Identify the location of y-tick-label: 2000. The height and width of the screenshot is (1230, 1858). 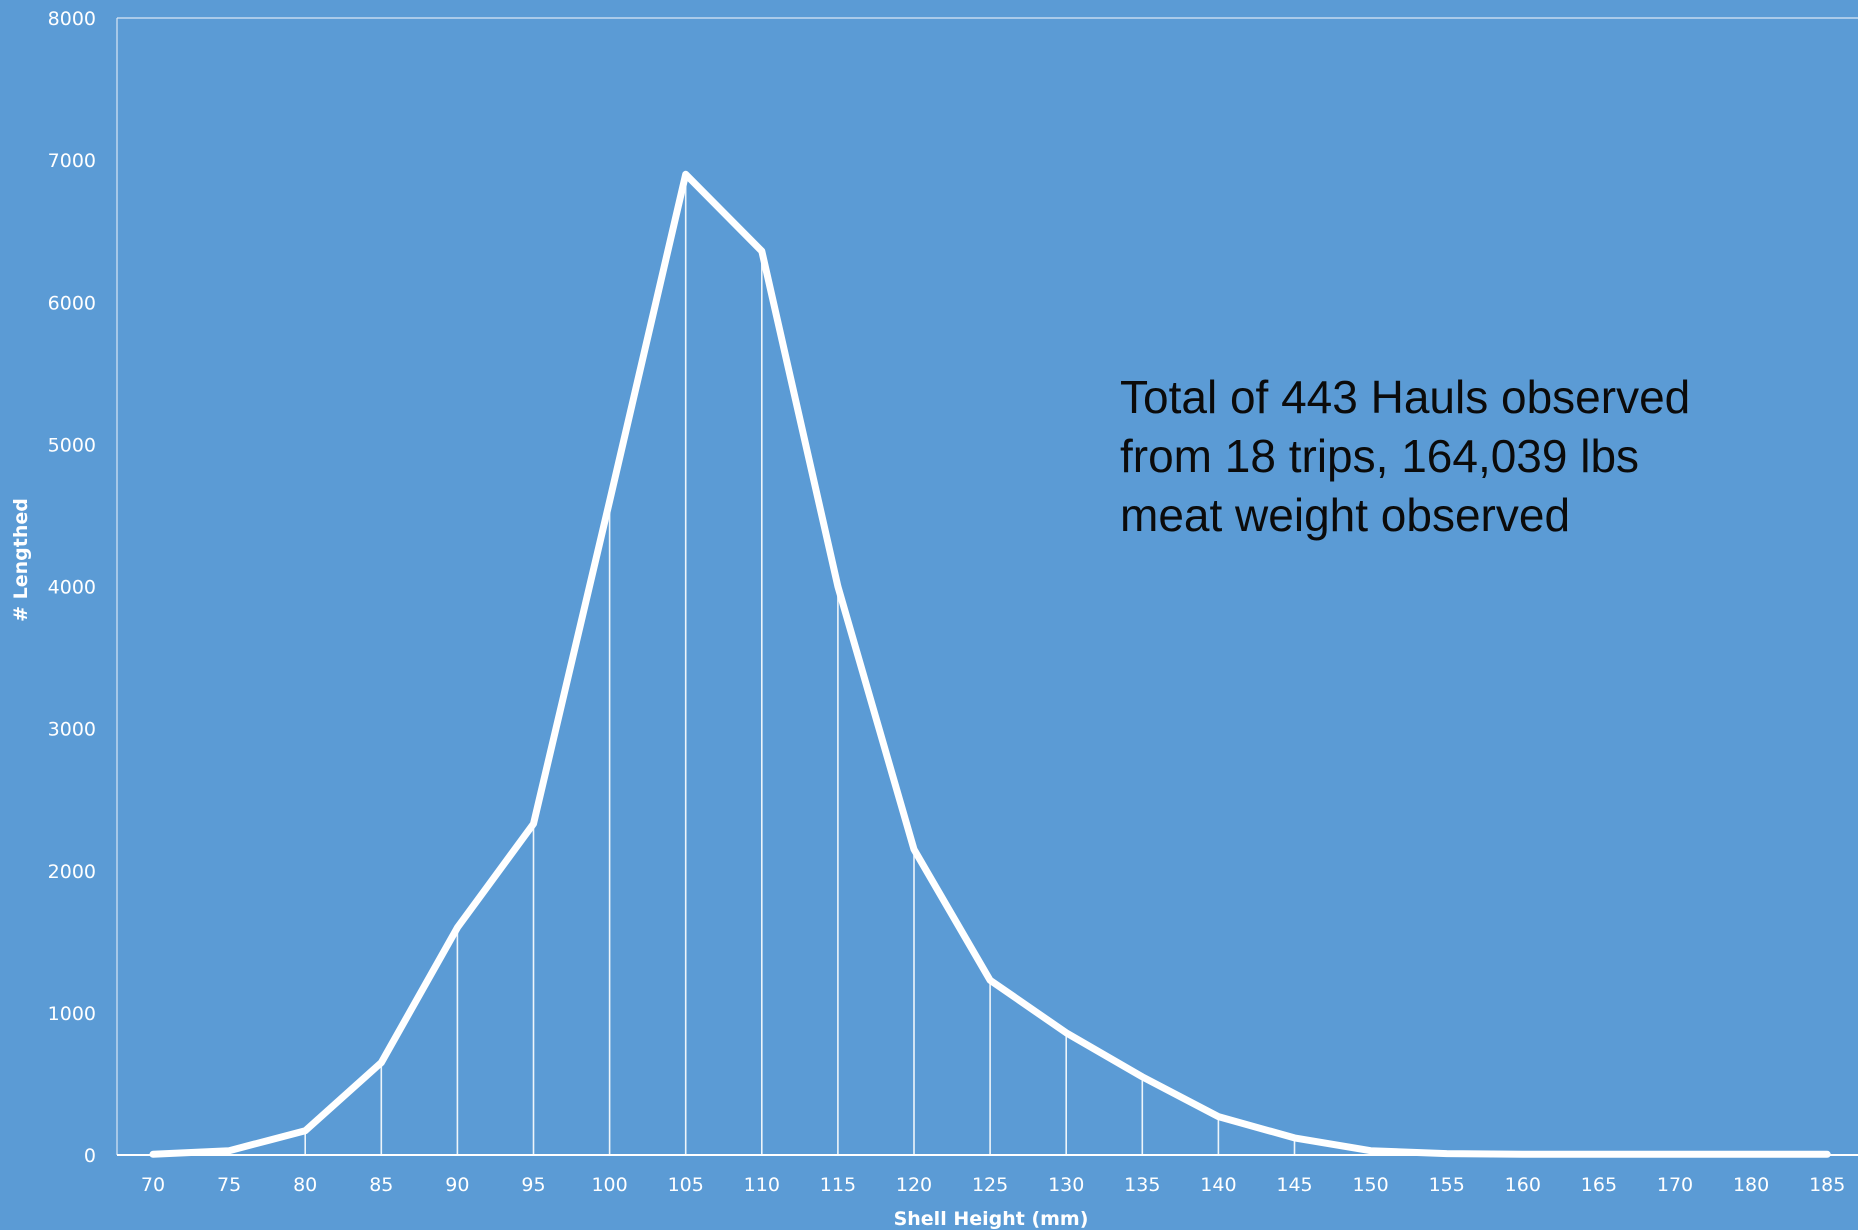
(72, 872).